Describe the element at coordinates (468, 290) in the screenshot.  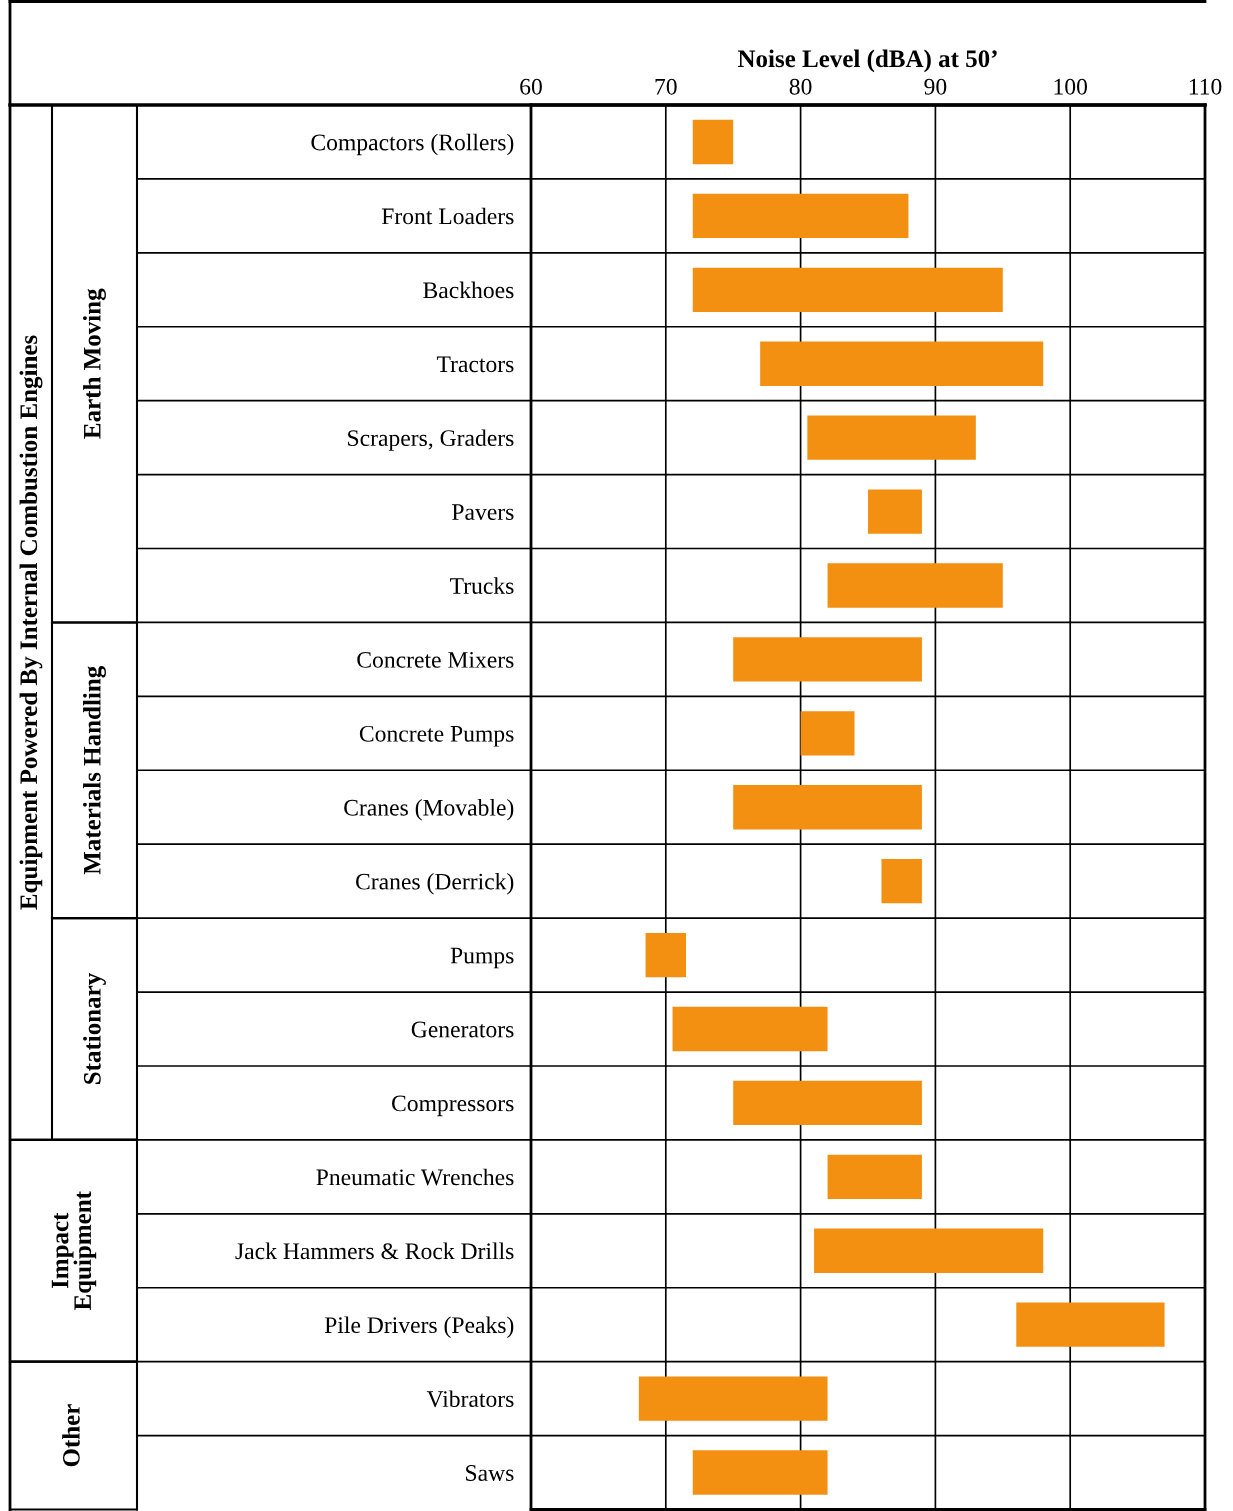
I see `y-tick-label: Backhoes` at that location.